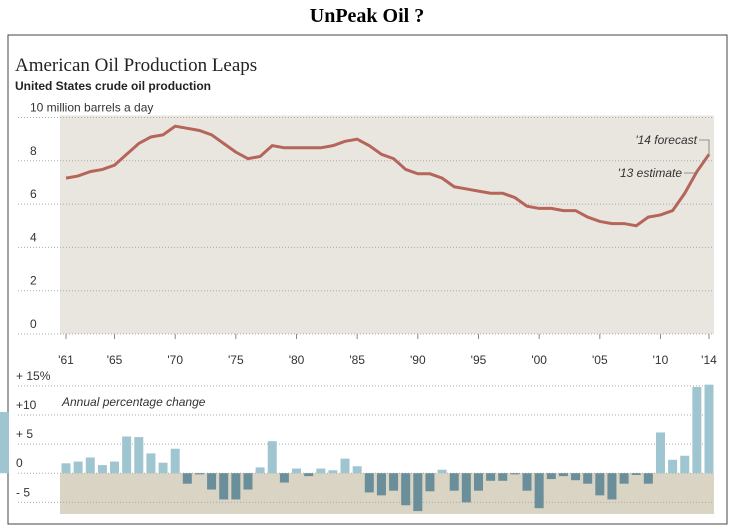  Describe the element at coordinates (650, 173) in the screenshot. I see `annotation: '13 estimate` at that location.